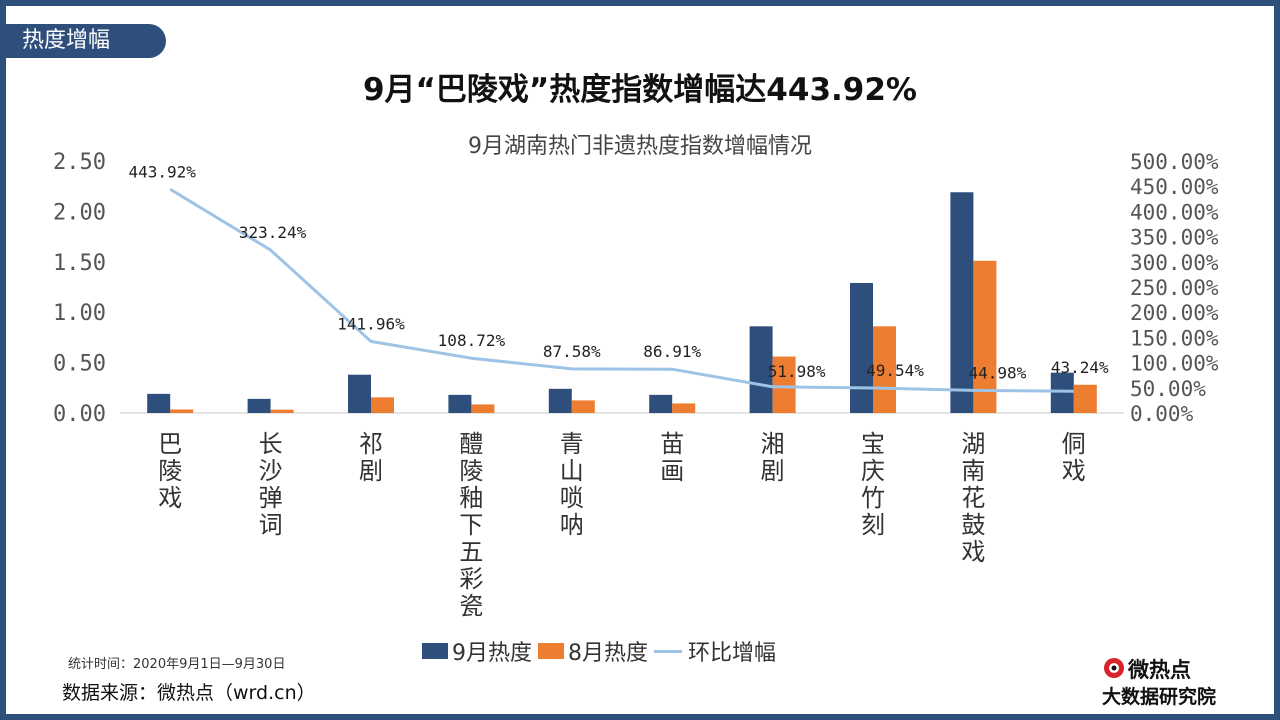  I want to click on growth-data-label: 443.92%, so click(162, 171).